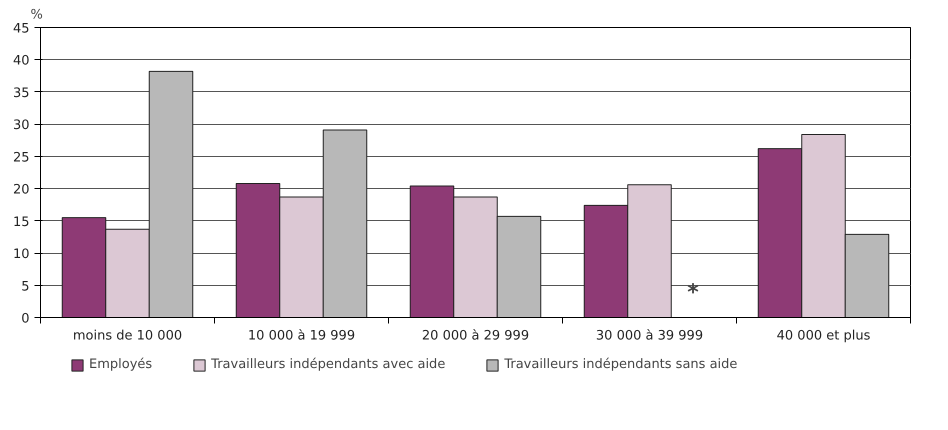 This screenshot has height=430, width=948. Describe the element at coordinates (21, 126) in the screenshot. I see `y-tick-label: 30` at that location.